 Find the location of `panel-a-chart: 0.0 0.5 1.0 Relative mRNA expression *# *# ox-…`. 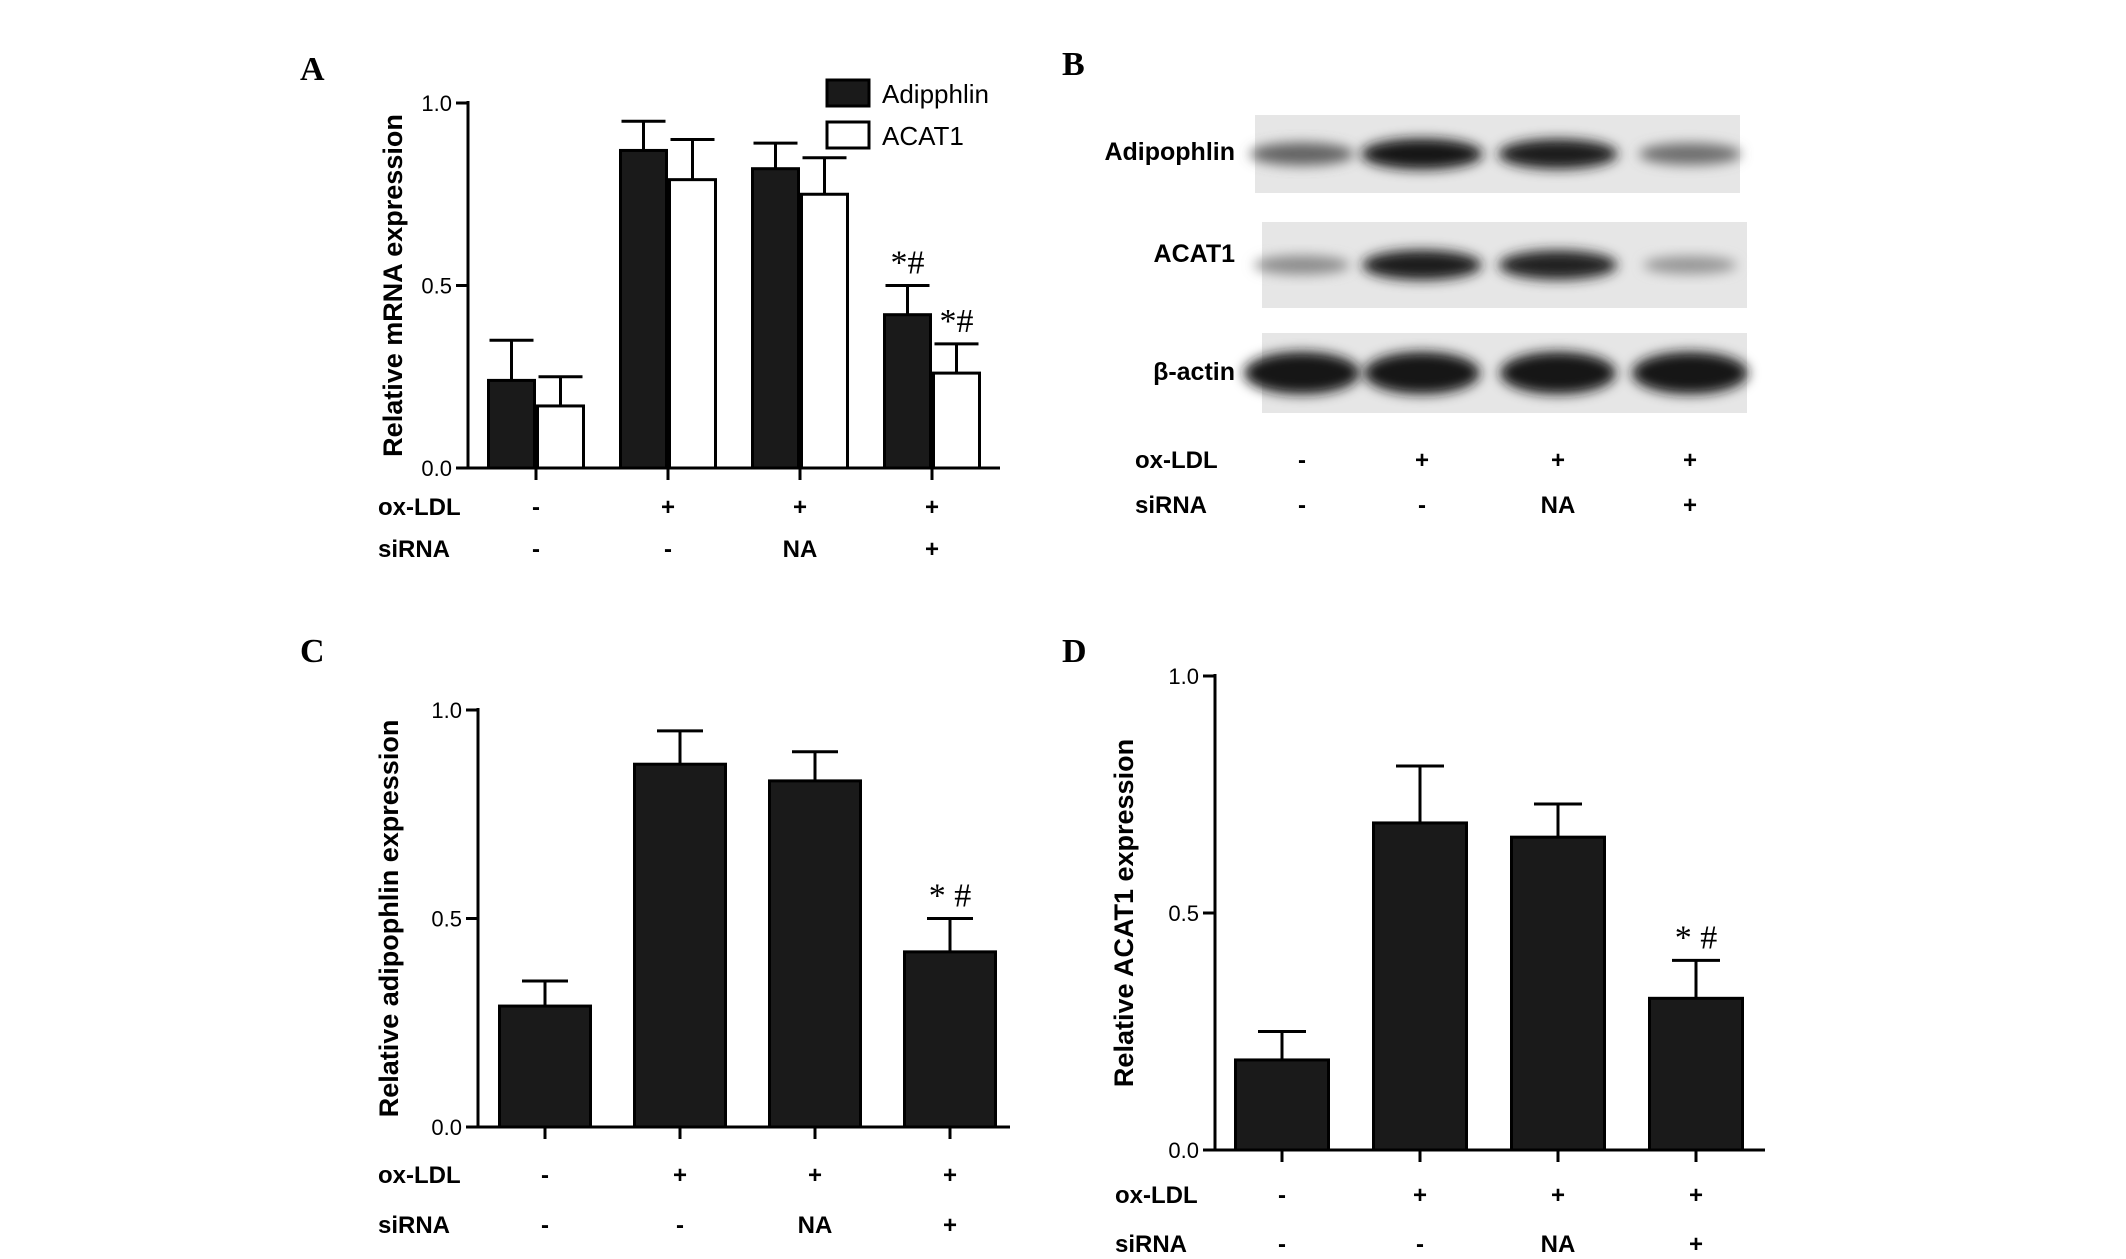

panel-a-chart: 0.0 0.5 1.0 Relative mRNA expression *# *# ox-… is located at coordinates (689, 320).